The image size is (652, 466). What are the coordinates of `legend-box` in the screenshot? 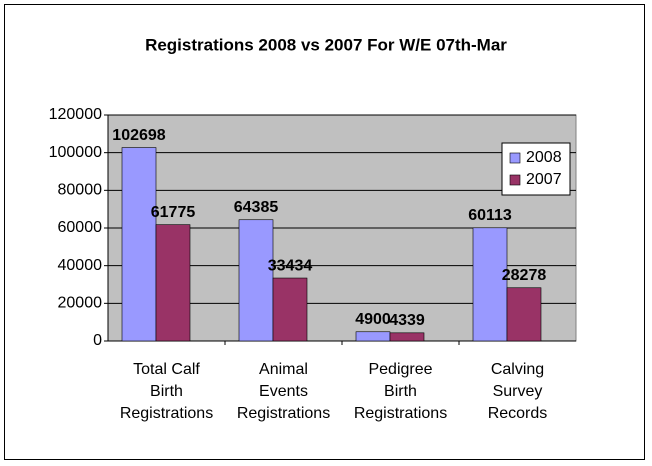 It's located at (536, 169).